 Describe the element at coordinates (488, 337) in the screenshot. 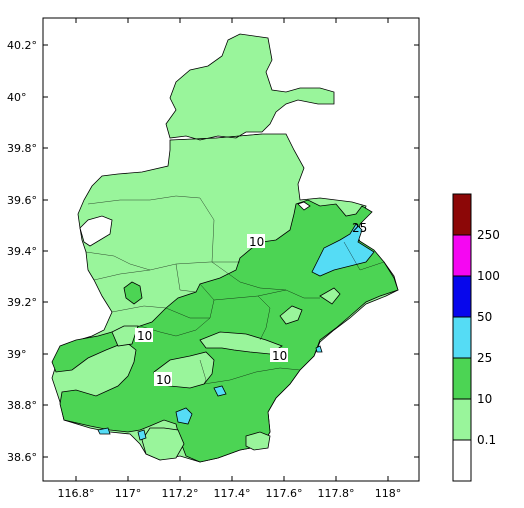

I see `legend-labels: 250 100 50 25 10 0.1` at that location.